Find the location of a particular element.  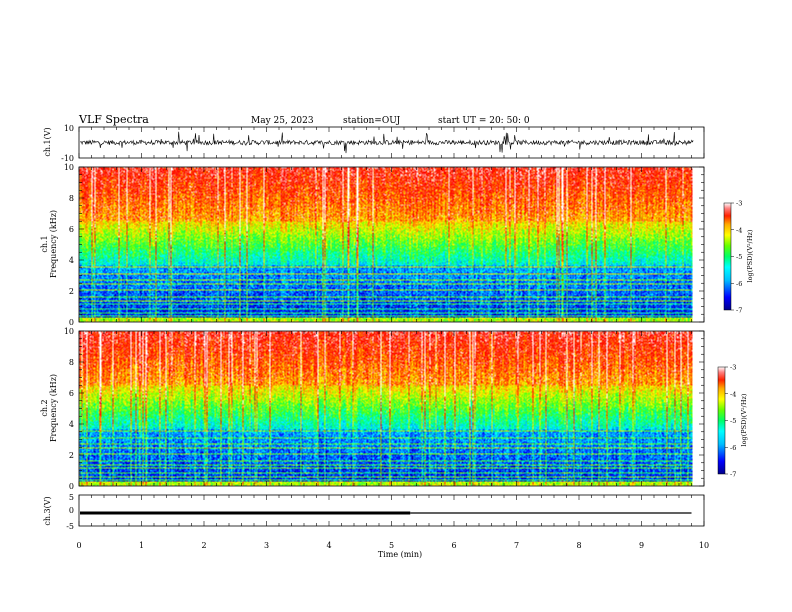

time-tick-label: 1 is located at coordinates (141, 545).